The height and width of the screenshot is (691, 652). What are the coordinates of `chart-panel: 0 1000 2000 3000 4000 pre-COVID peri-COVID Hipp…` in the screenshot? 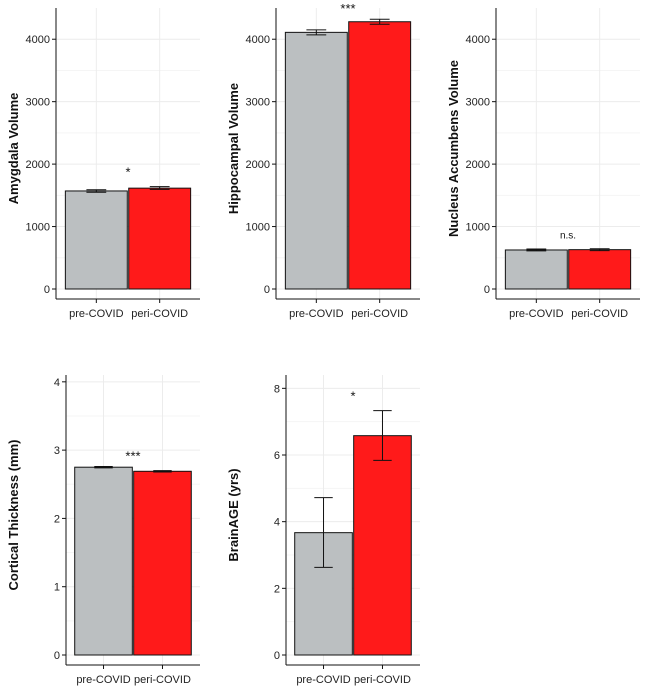 It's located at (323, 160).